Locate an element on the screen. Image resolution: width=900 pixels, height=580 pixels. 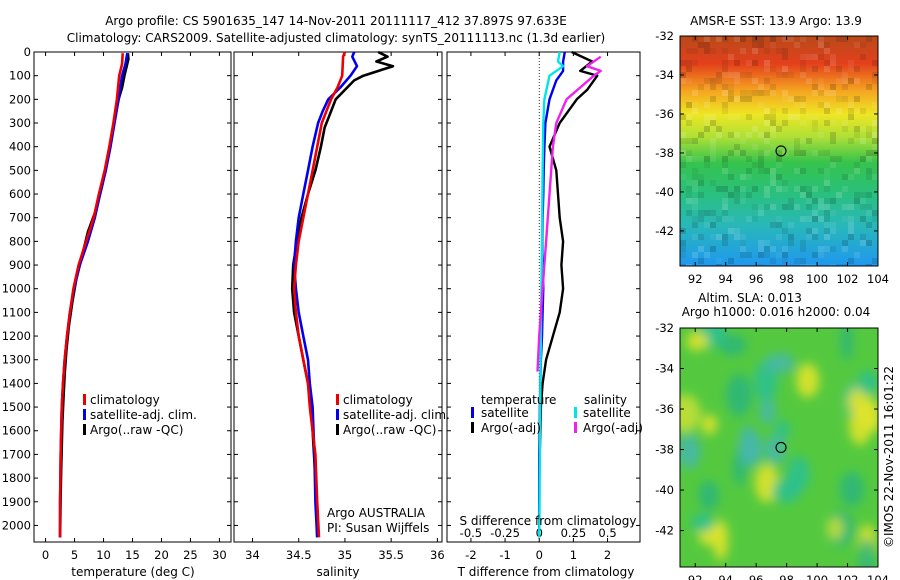
x-tick-label: 5 is located at coordinates (74, 555).